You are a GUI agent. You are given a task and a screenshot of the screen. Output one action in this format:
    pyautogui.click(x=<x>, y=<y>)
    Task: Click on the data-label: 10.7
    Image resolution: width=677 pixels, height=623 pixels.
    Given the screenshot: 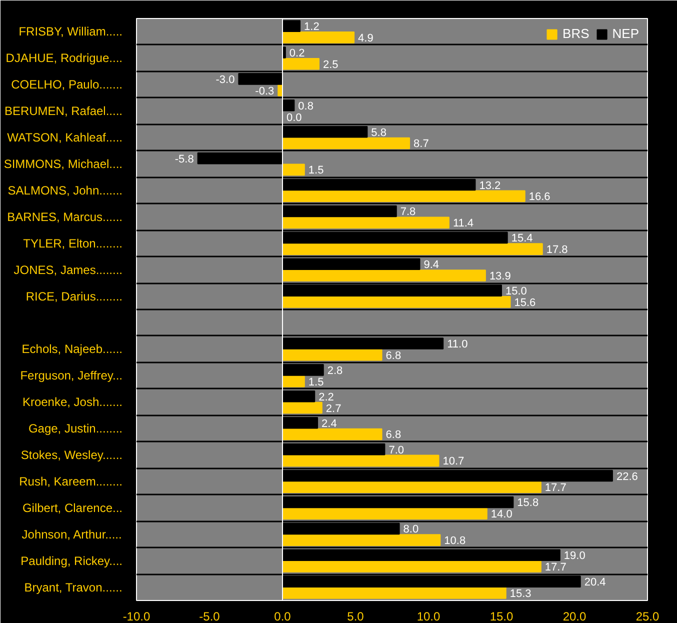 What is the action you would take?
    pyautogui.click(x=453, y=462)
    